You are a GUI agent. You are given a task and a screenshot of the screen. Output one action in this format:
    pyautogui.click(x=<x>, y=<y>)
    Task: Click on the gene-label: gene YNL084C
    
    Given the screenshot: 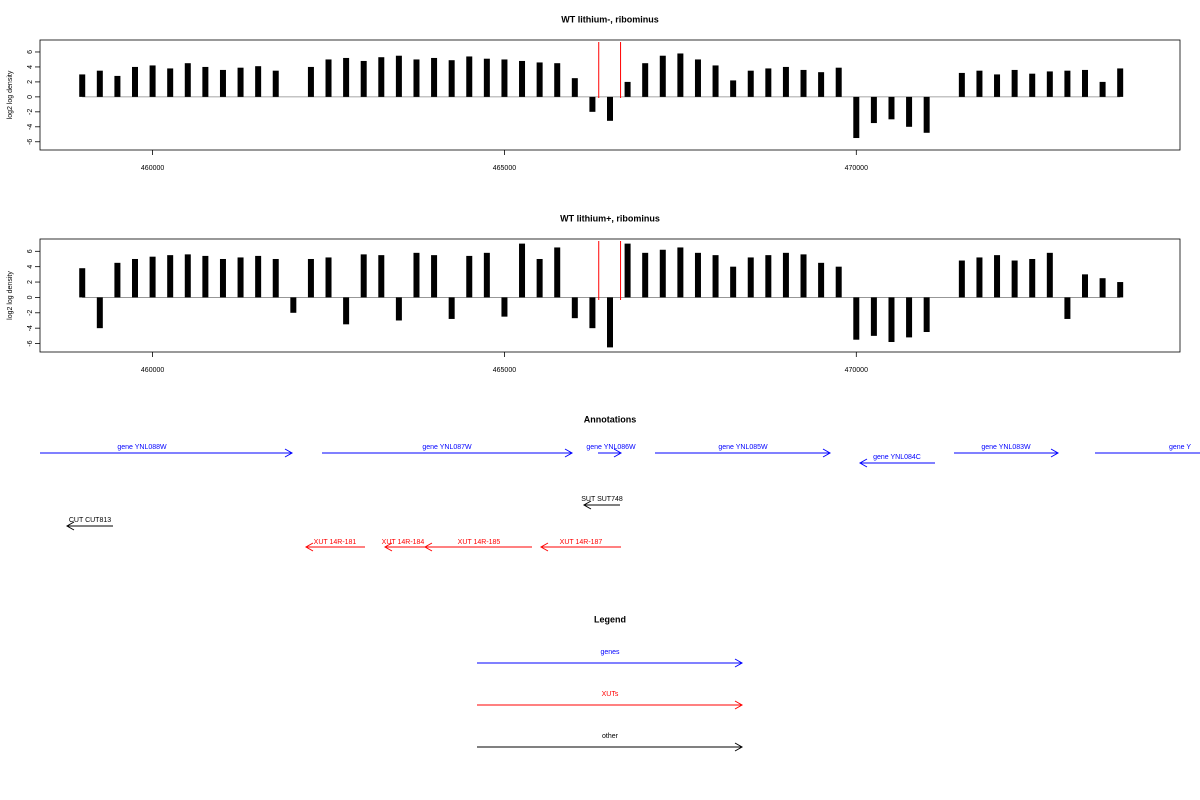 What is the action you would take?
    pyautogui.click(x=897, y=457)
    